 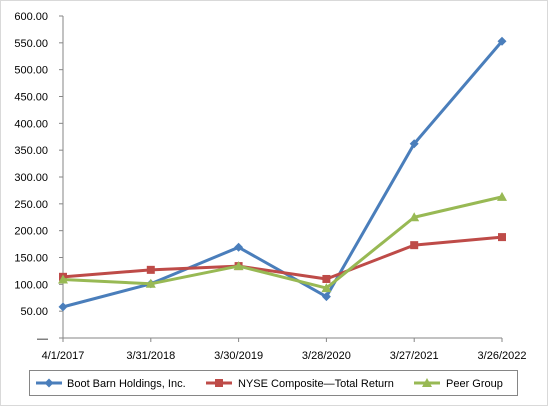 I want to click on x-tick-label: 3/30/2019, so click(x=238, y=356).